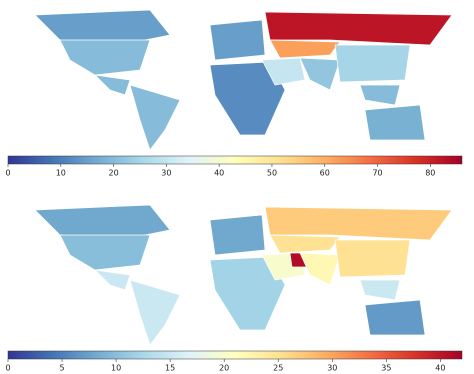 The height and width of the screenshot is (374, 474). What do you see at coordinates (170, 368) in the screenshot?
I see `colorbar-tick-label: 15` at bounding box center [170, 368].